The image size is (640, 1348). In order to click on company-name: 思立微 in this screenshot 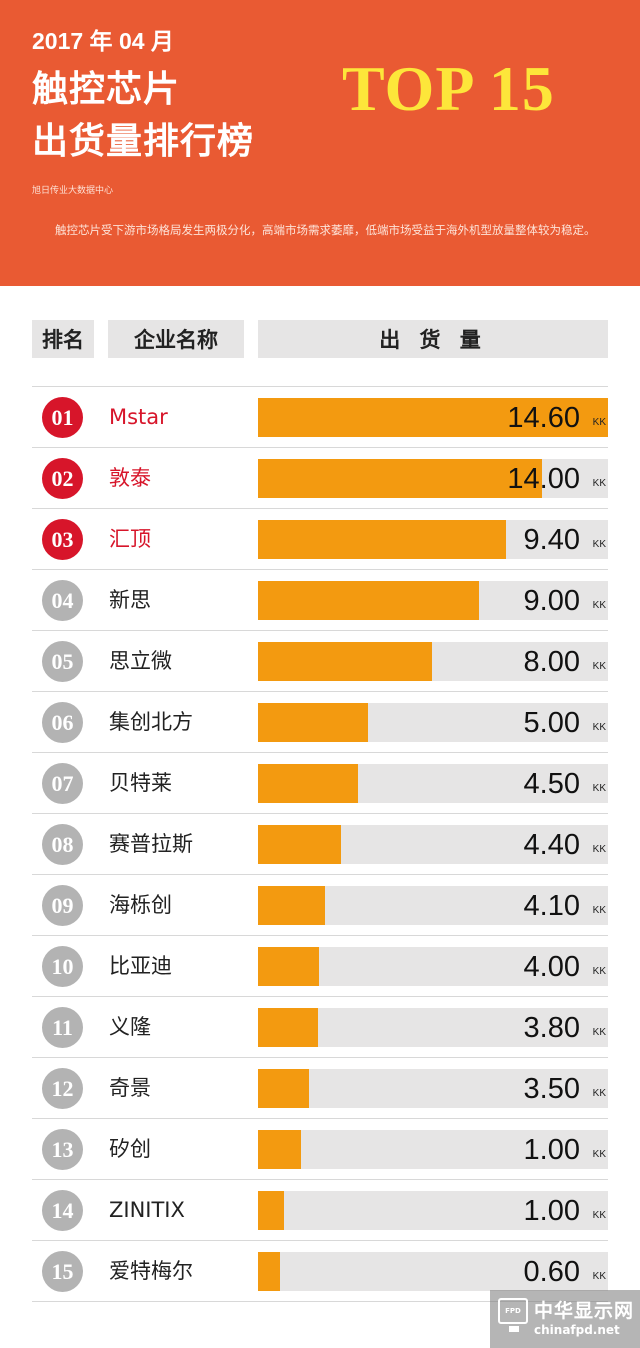, I will do `click(140, 661)`.